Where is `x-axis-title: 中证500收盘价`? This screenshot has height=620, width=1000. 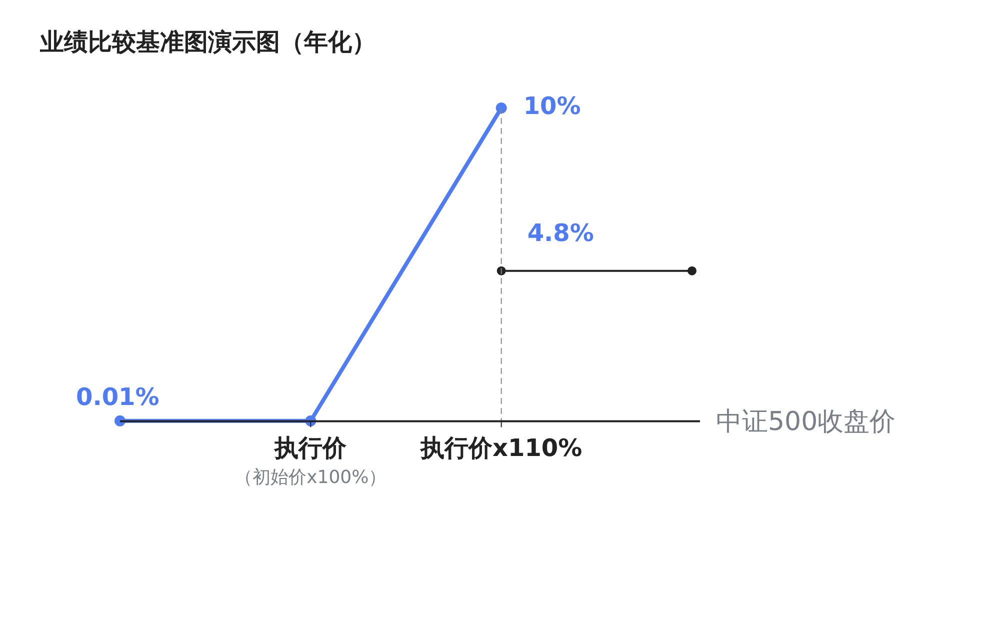 x-axis-title: 中证500收盘价 is located at coordinates (806, 421).